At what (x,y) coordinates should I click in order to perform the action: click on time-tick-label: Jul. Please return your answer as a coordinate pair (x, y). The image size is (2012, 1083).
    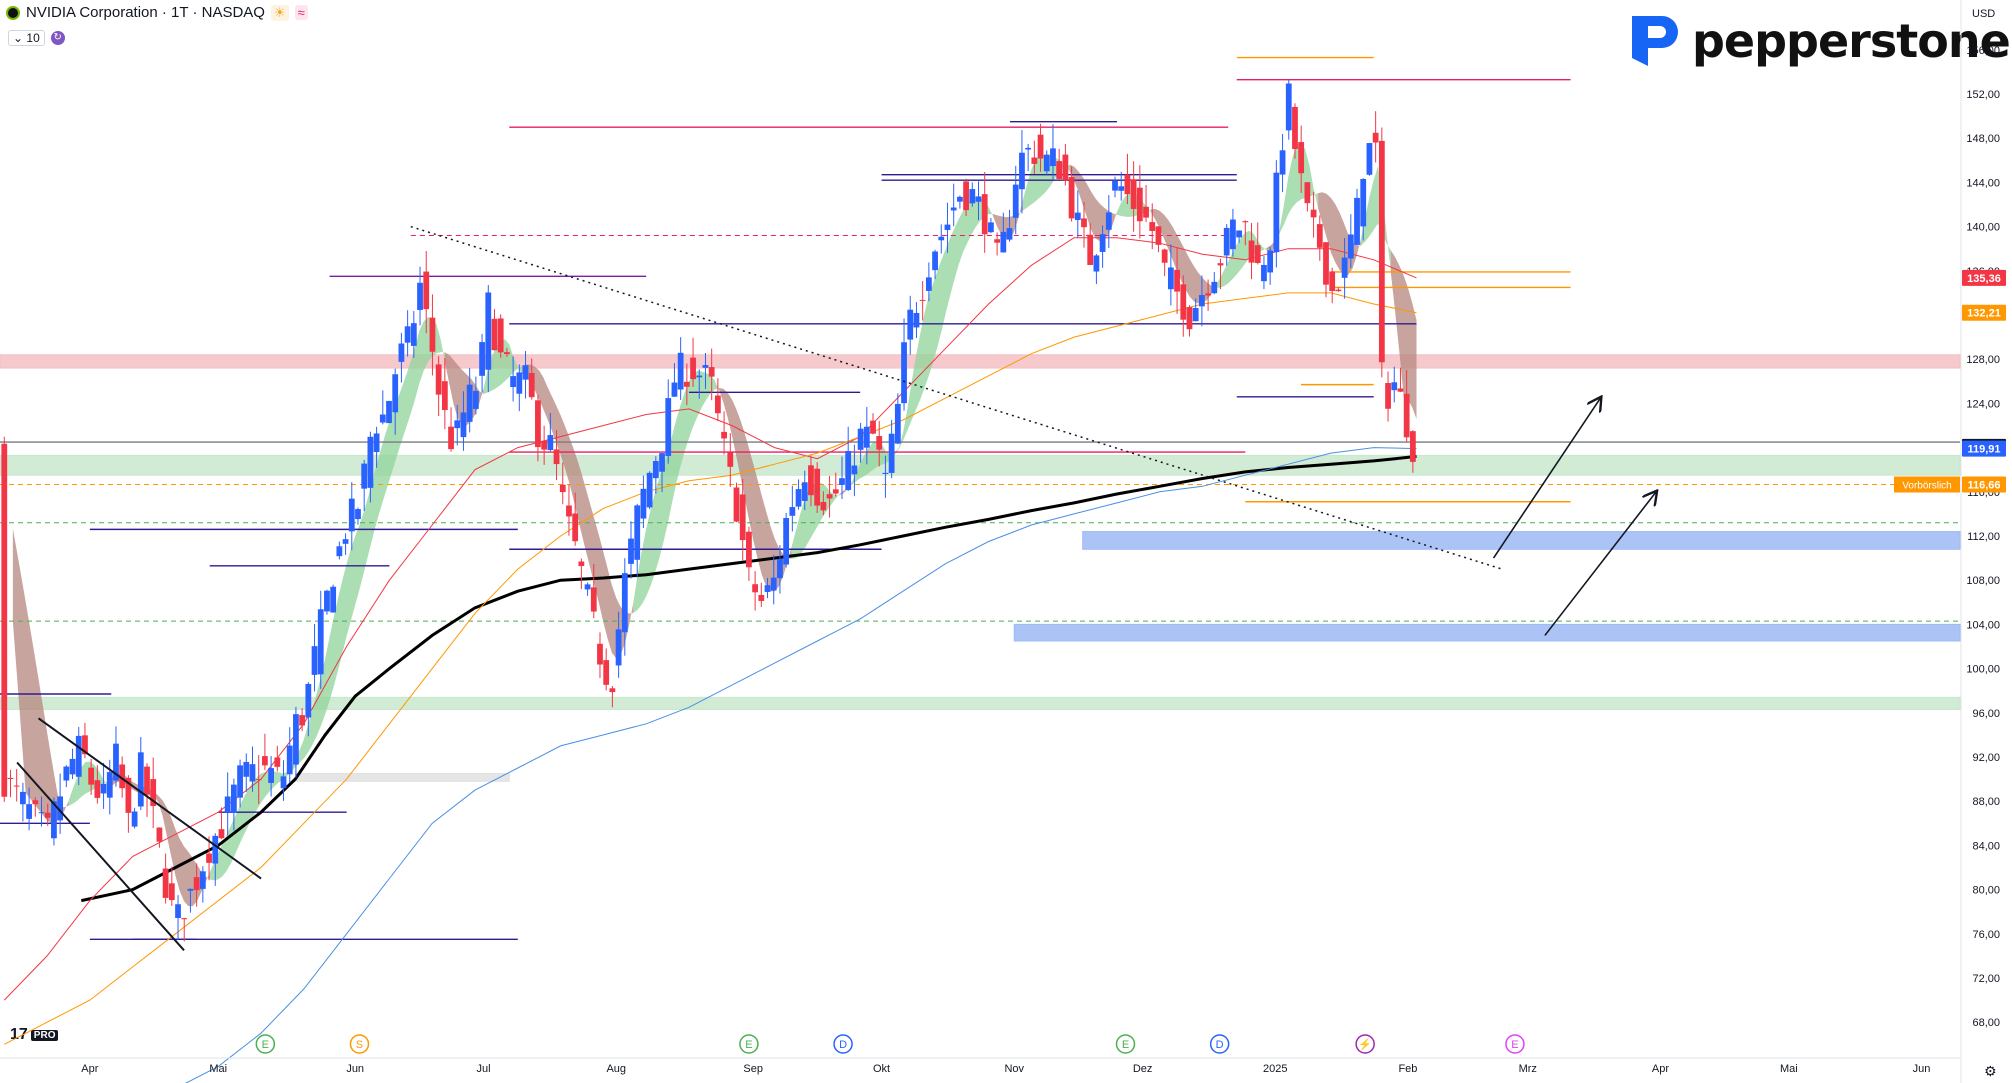
    Looking at the image, I should click on (484, 1069).